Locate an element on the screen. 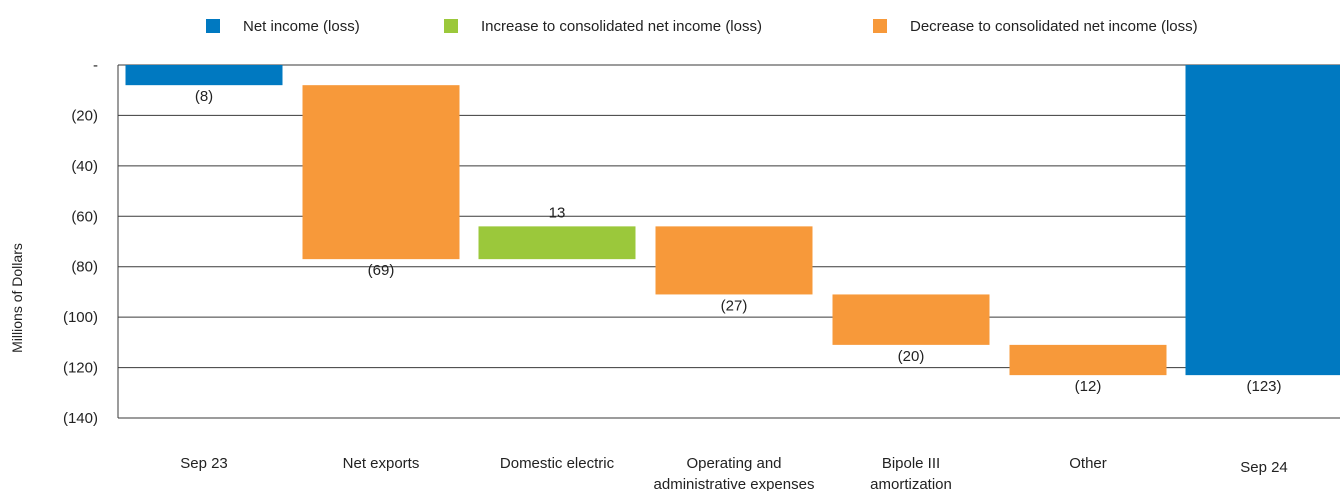 This screenshot has width=1340, height=496. data-label-4: (20) is located at coordinates (911, 356).